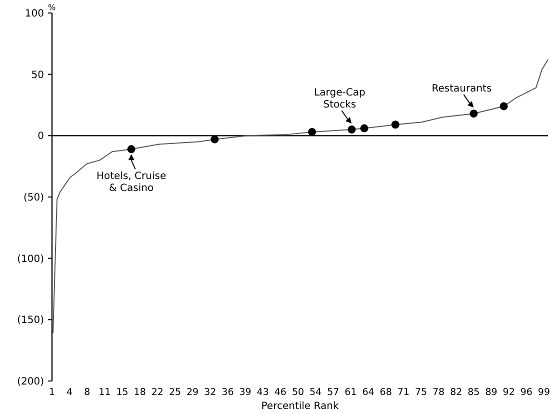  I want to click on x-tick-label: 22, so click(157, 392).